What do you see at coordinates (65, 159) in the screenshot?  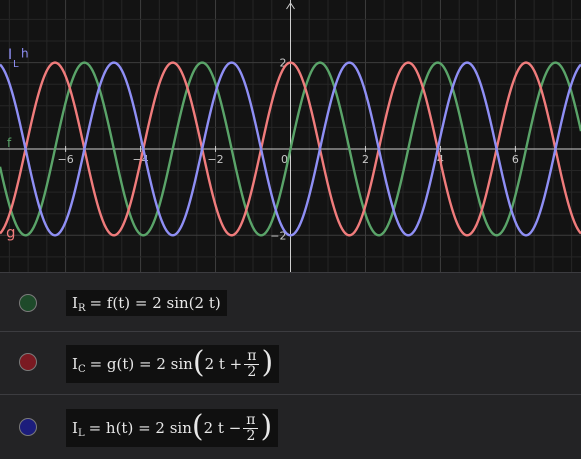 I see `x-tick-label: −6` at bounding box center [65, 159].